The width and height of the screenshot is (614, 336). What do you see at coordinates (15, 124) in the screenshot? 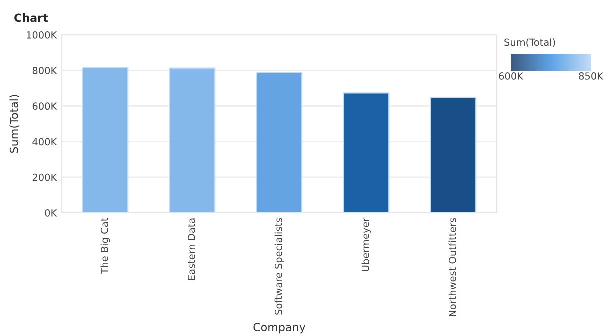
I see `y-axis-title: Sum(Total)` at bounding box center [15, 124].